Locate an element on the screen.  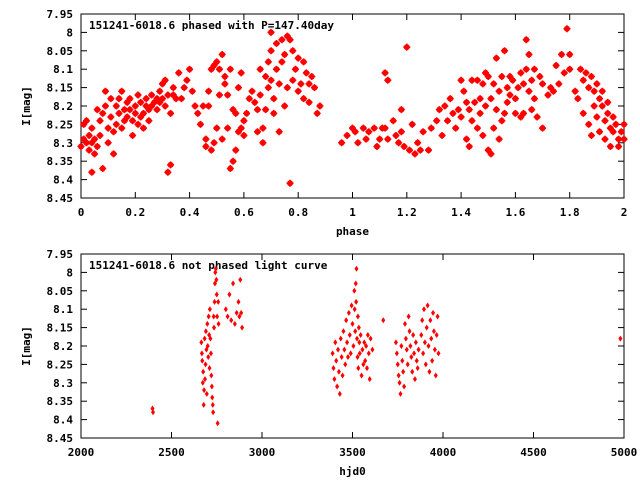
chart-title: 151241-6018.6 phased with P=147.40day is located at coordinates (211, 25).